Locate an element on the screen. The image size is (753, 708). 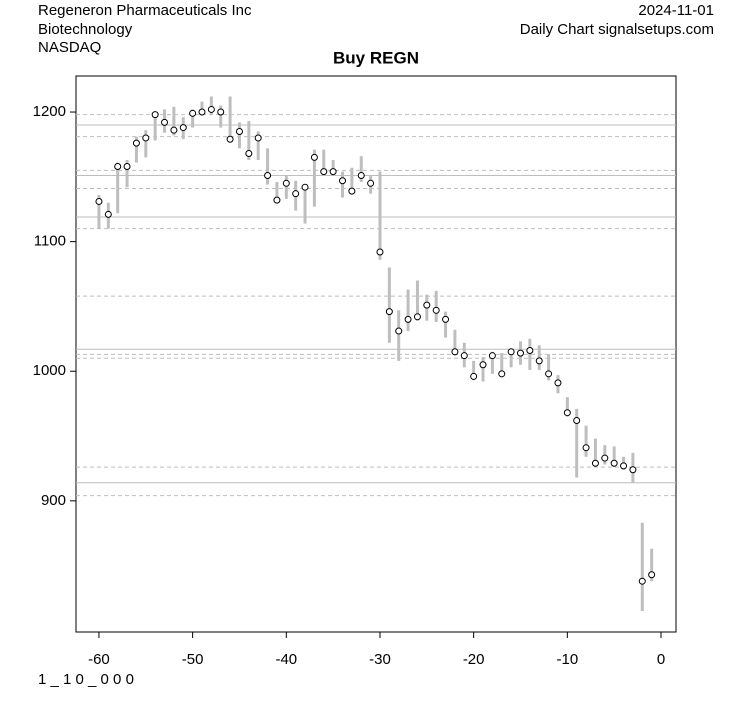
y-tick-label: 900 is located at coordinates (53, 500).